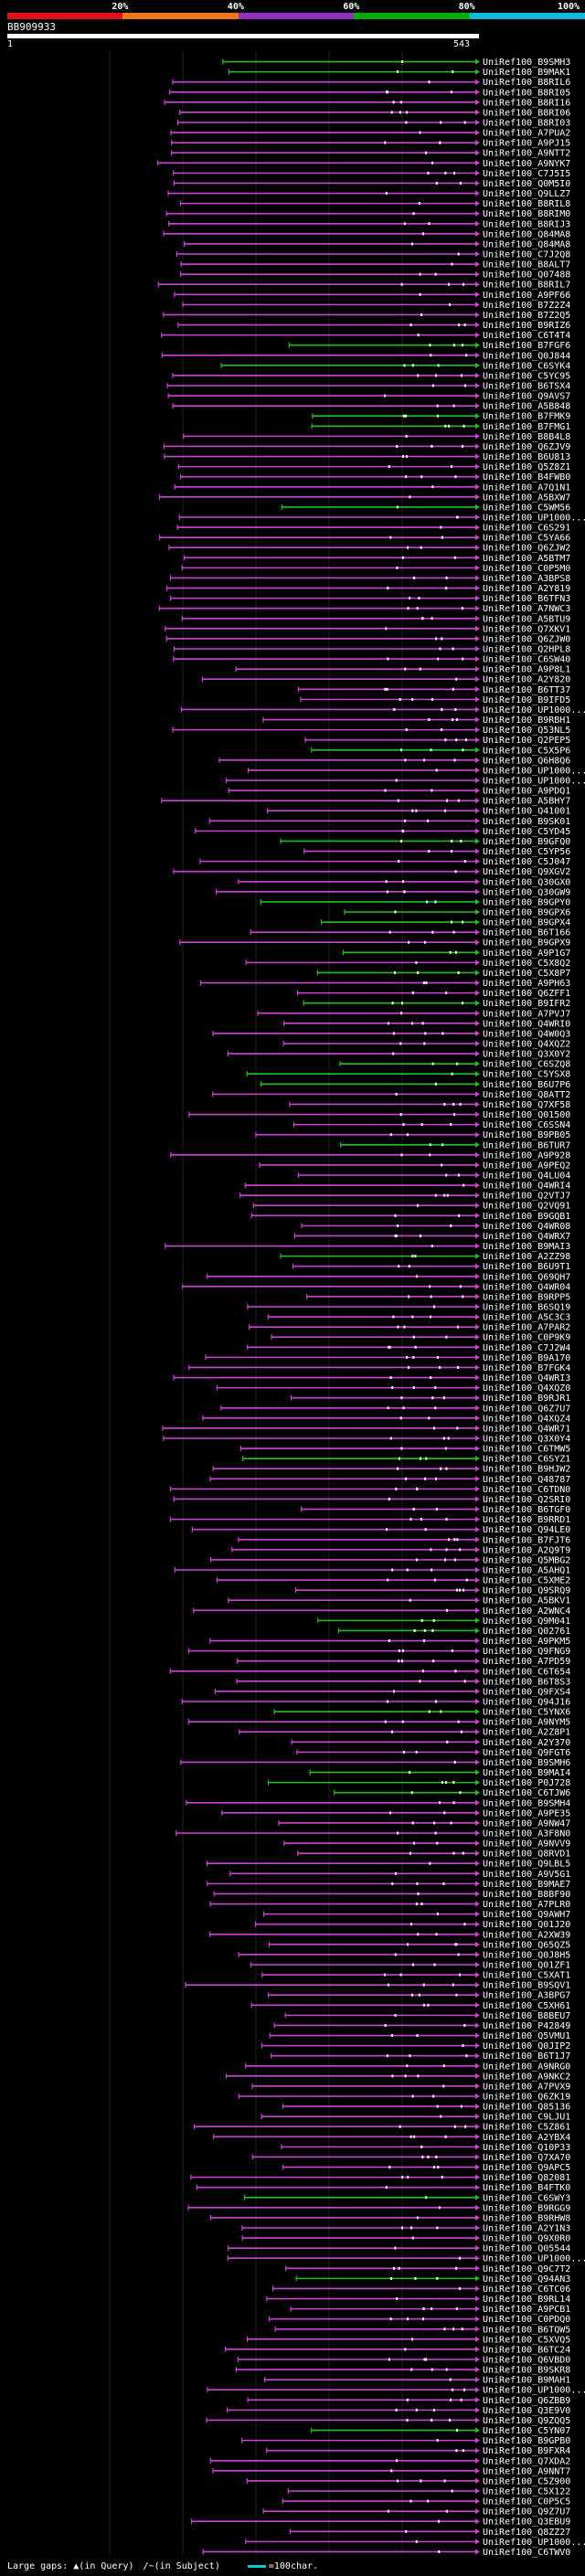 This screenshot has height=2576, width=585. Describe the element at coordinates (527, 943) in the screenshot. I see `hit-id-label: UniRef100_B9GPX9` at that location.